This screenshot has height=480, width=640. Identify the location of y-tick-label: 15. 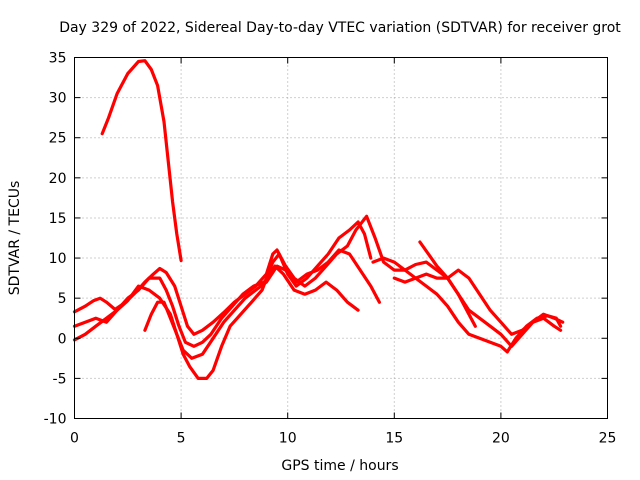
(58, 219).